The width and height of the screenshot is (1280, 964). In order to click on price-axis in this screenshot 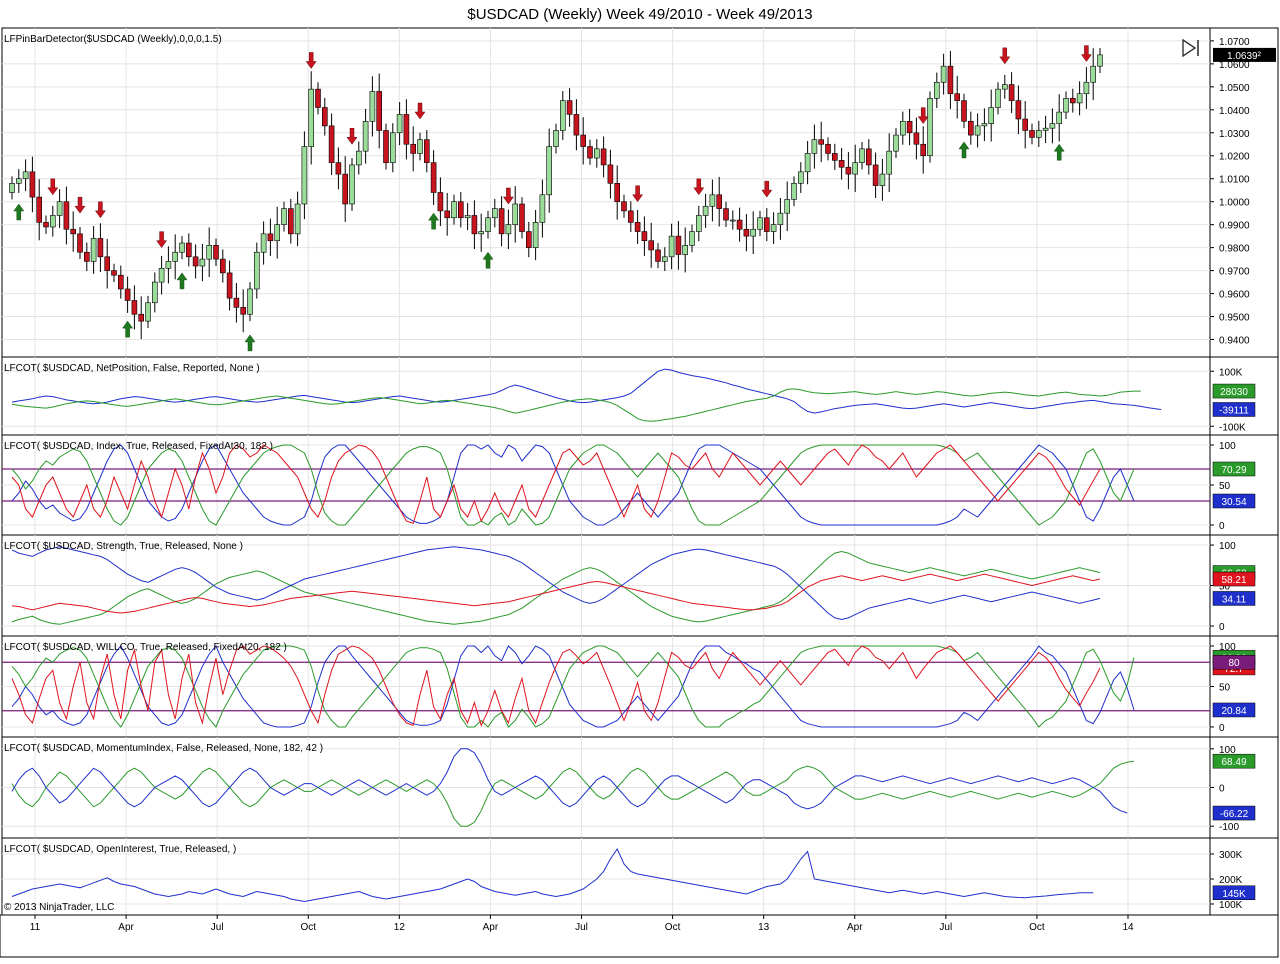, I will do `click(1244, 485)`.